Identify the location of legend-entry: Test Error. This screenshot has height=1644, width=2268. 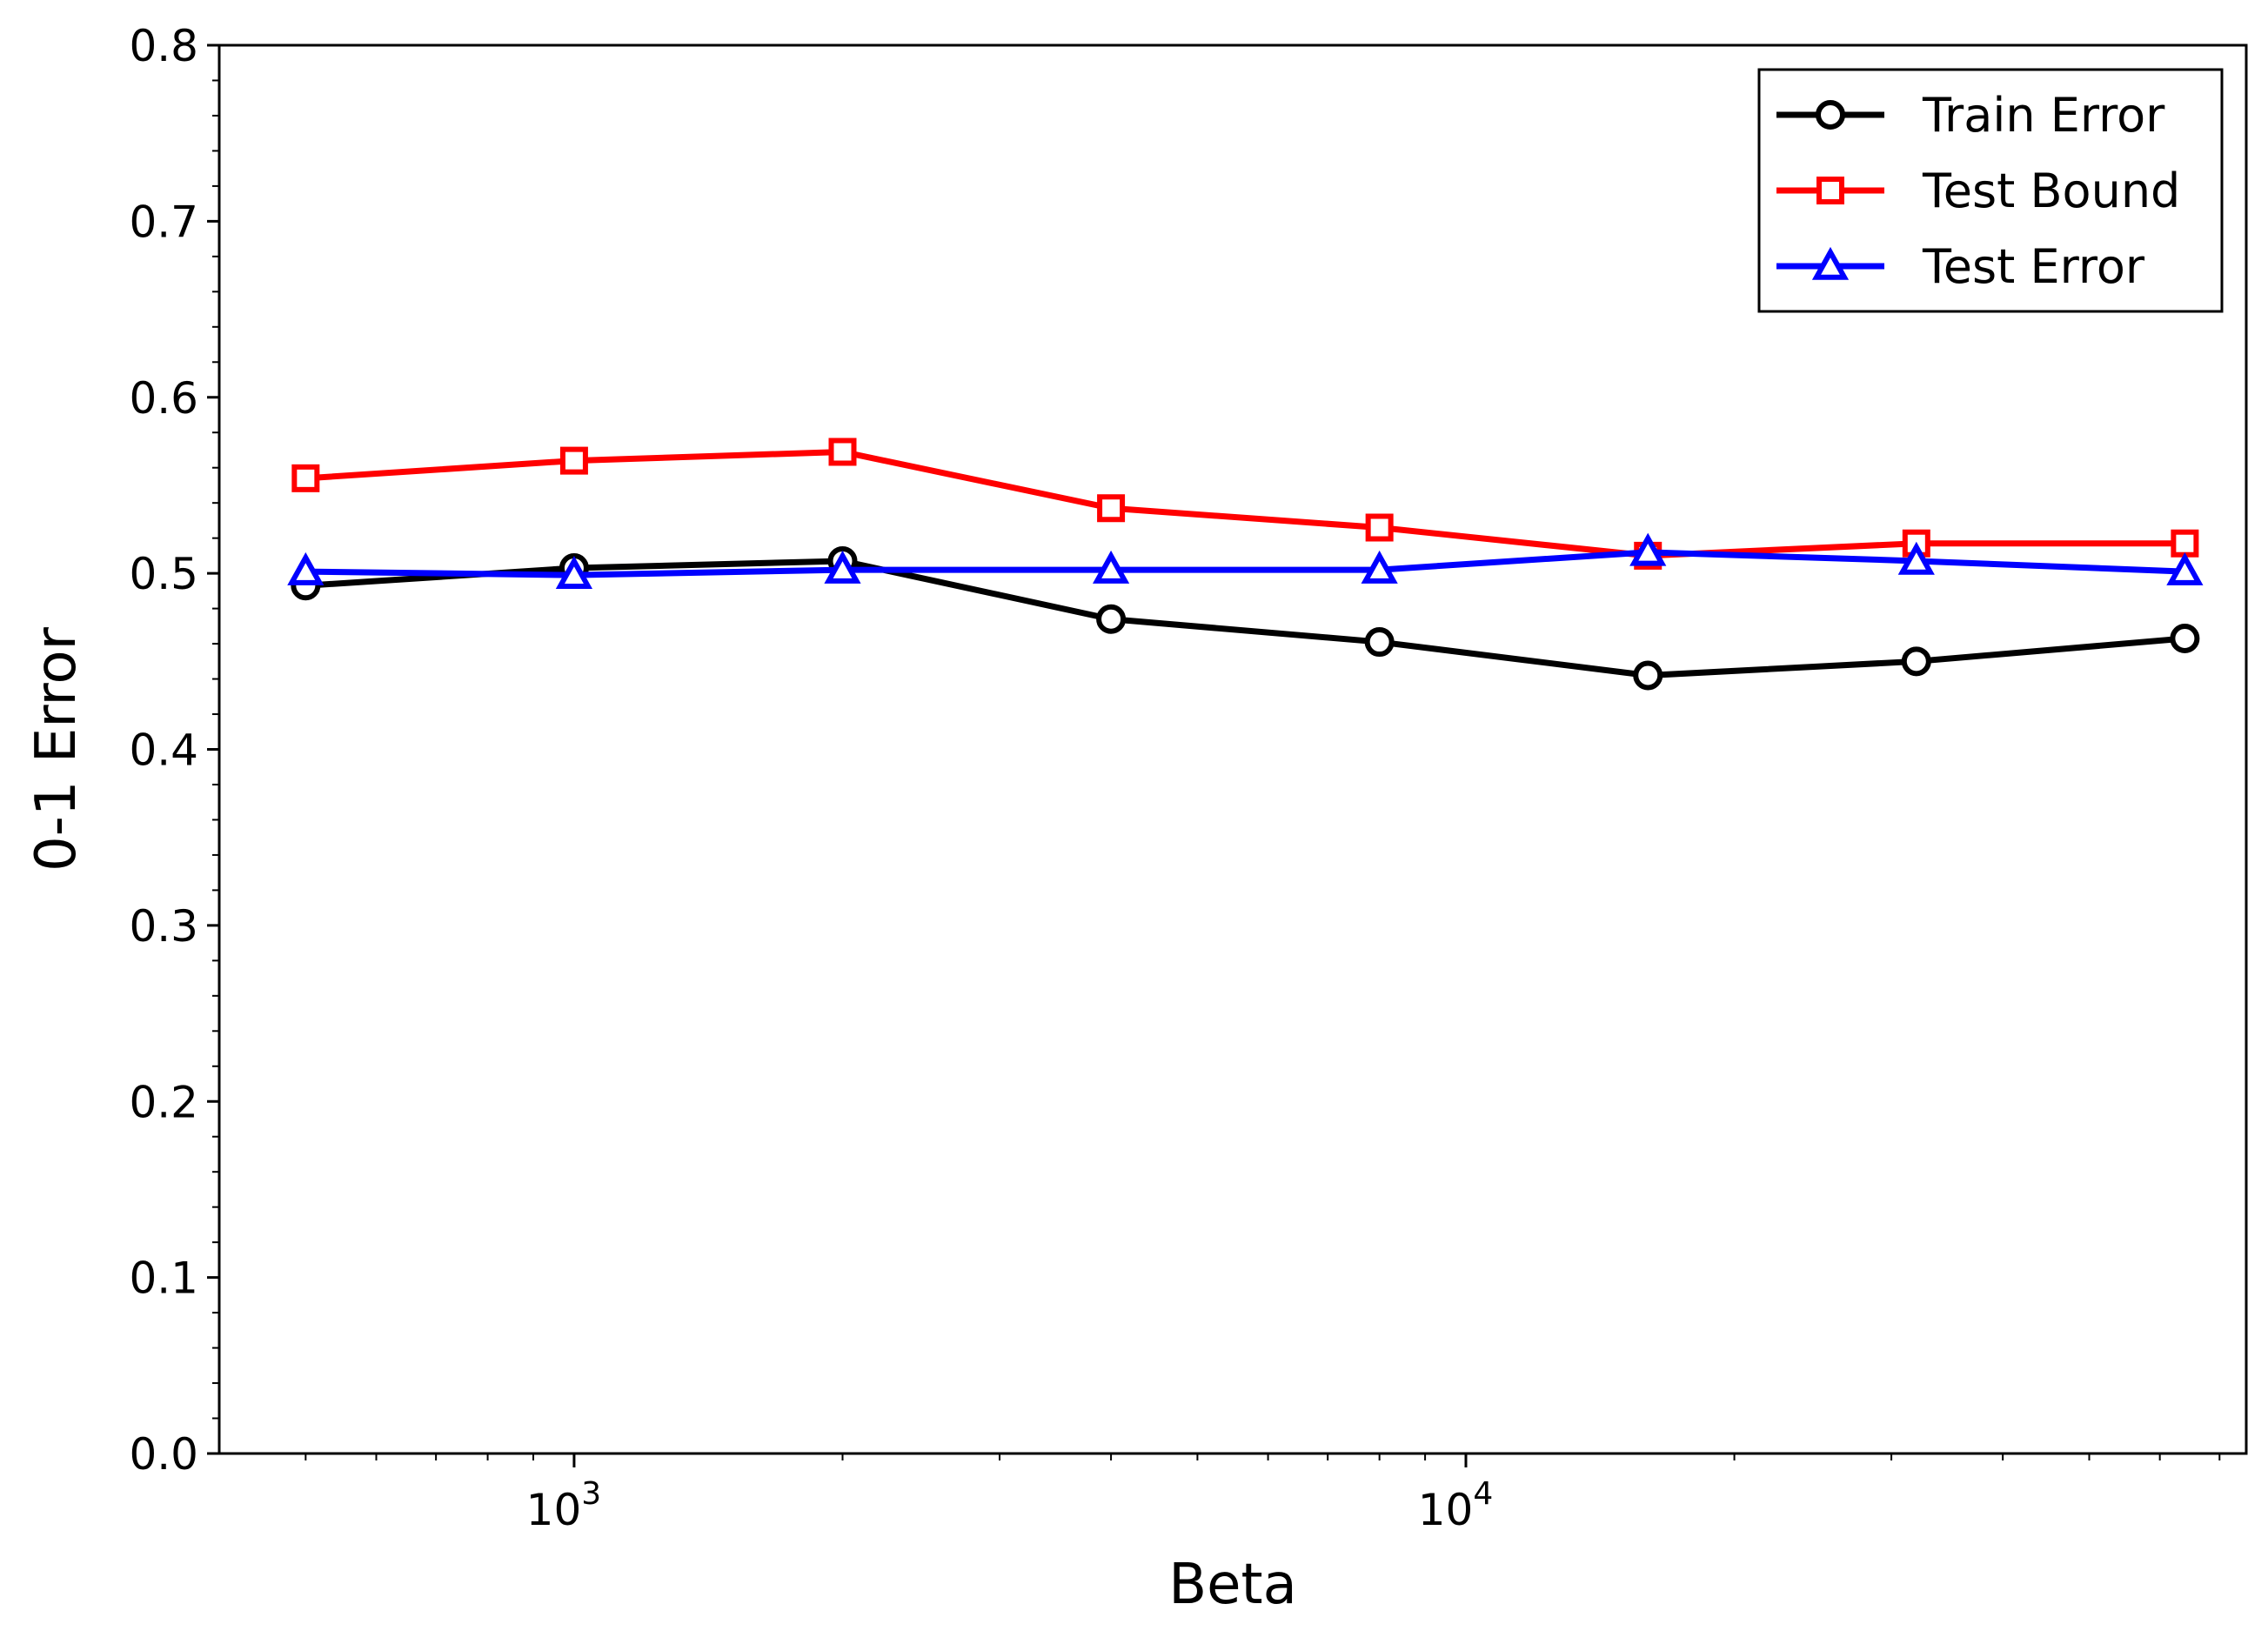
(1960, 266).